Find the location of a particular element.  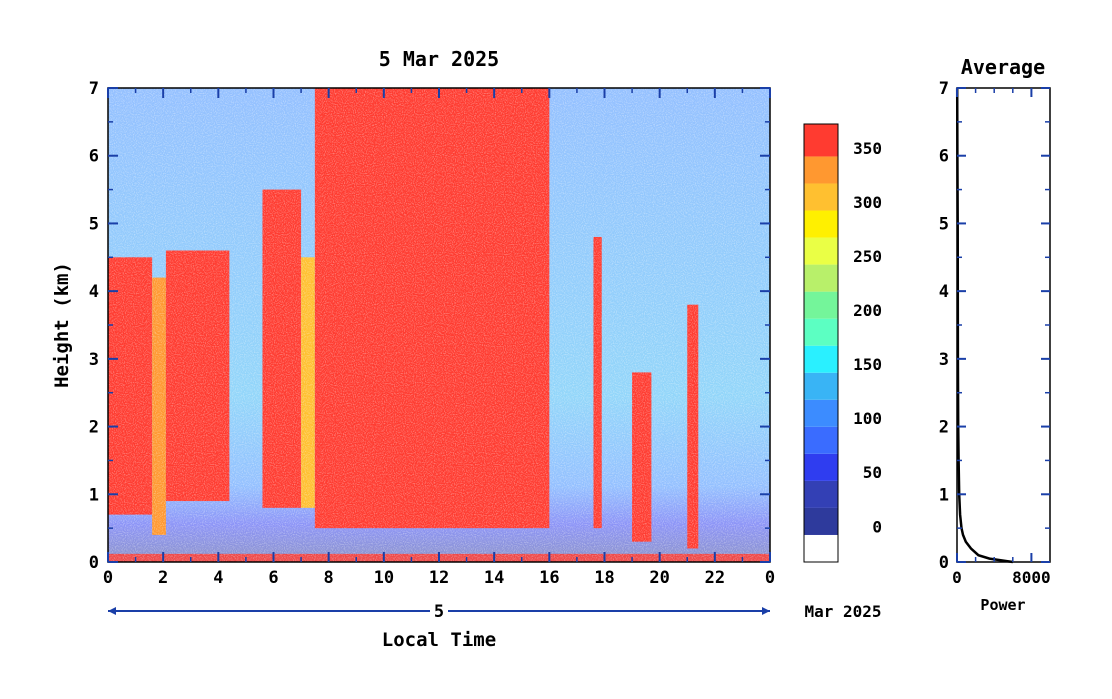

colorbar-tick-label: 300 is located at coordinates (867, 202).